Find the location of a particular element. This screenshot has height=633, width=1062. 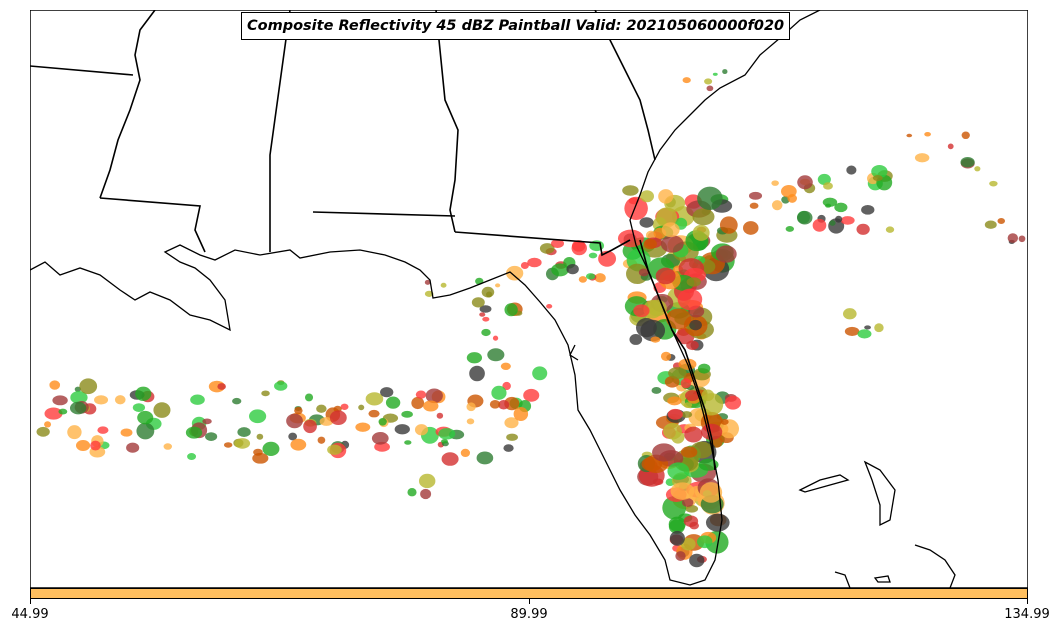

border-la-ms is located at coordinates (152, 225).